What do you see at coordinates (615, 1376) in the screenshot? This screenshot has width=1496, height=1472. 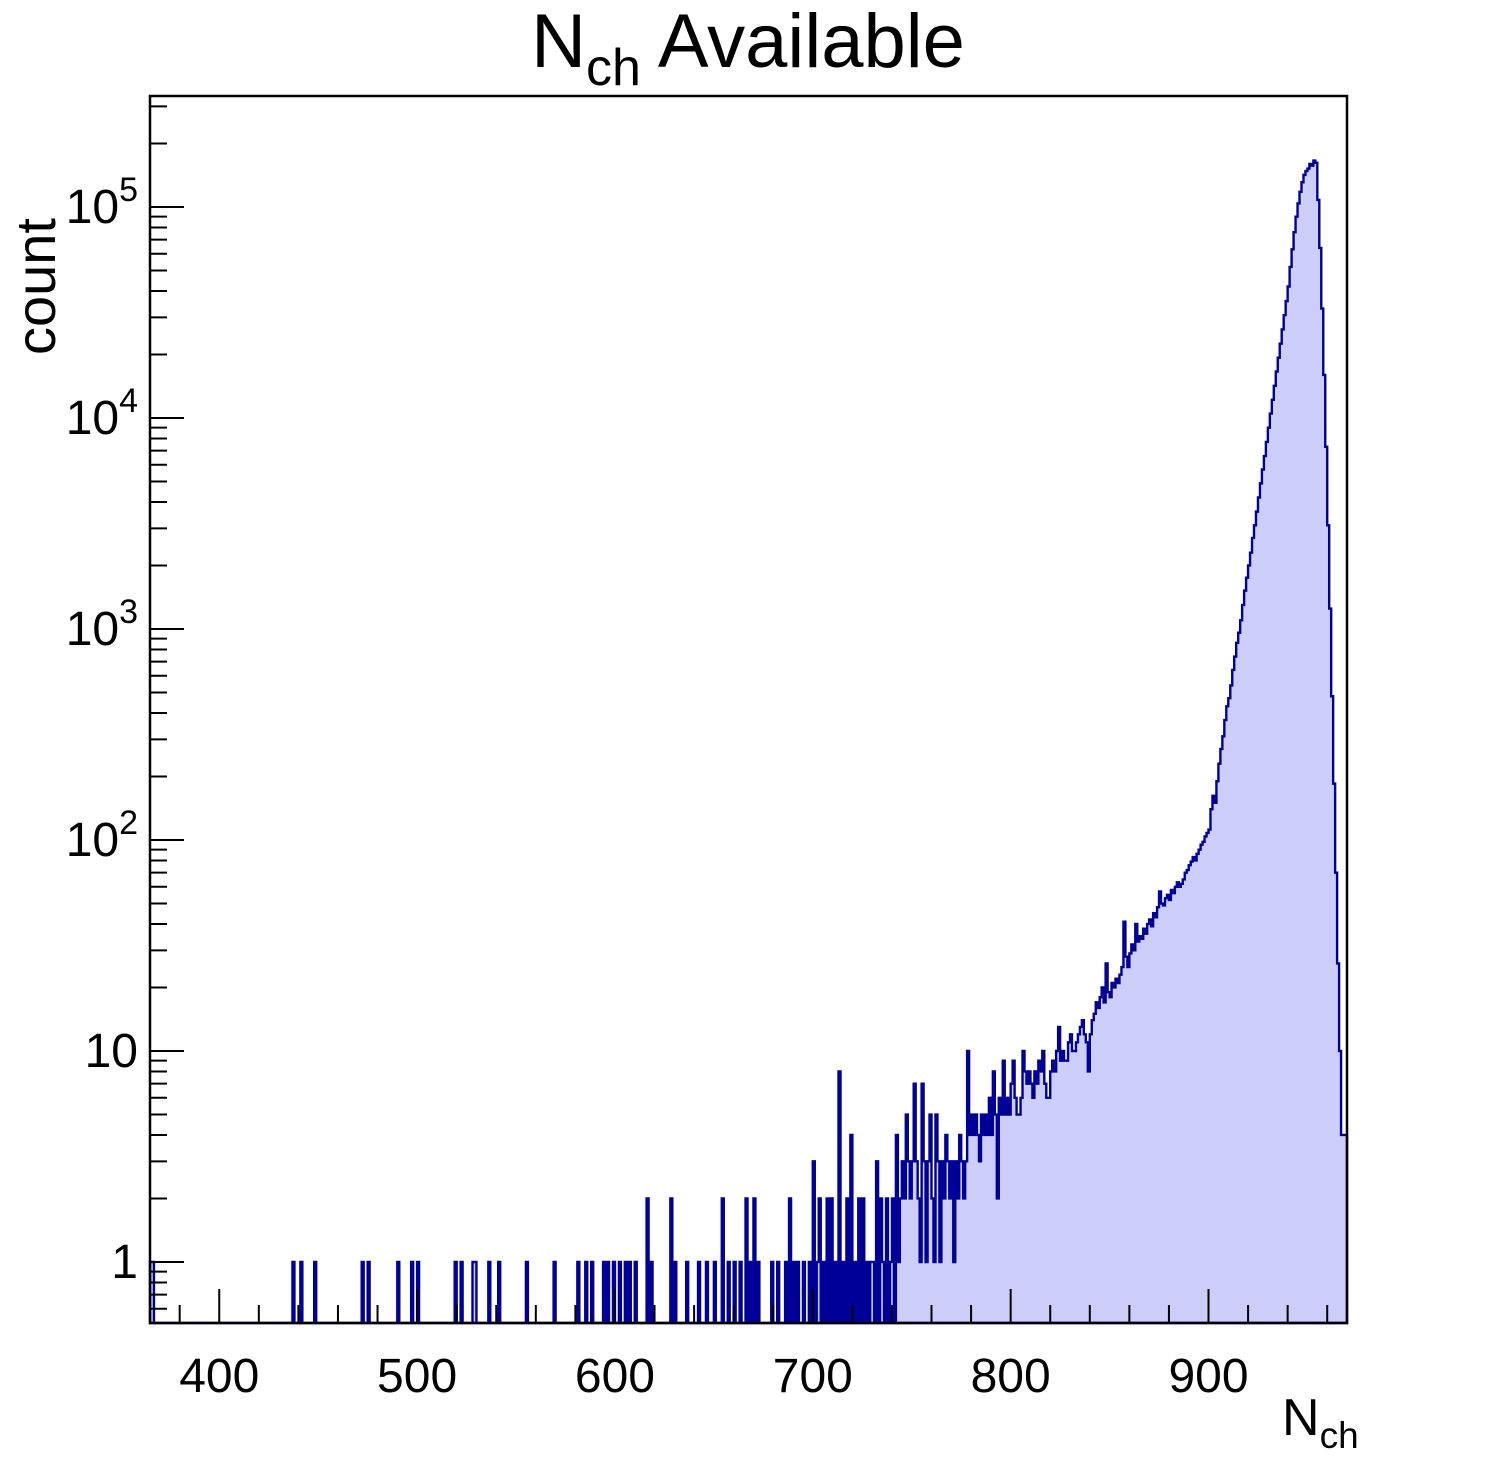 I see `x-tick-label: 600` at bounding box center [615, 1376].